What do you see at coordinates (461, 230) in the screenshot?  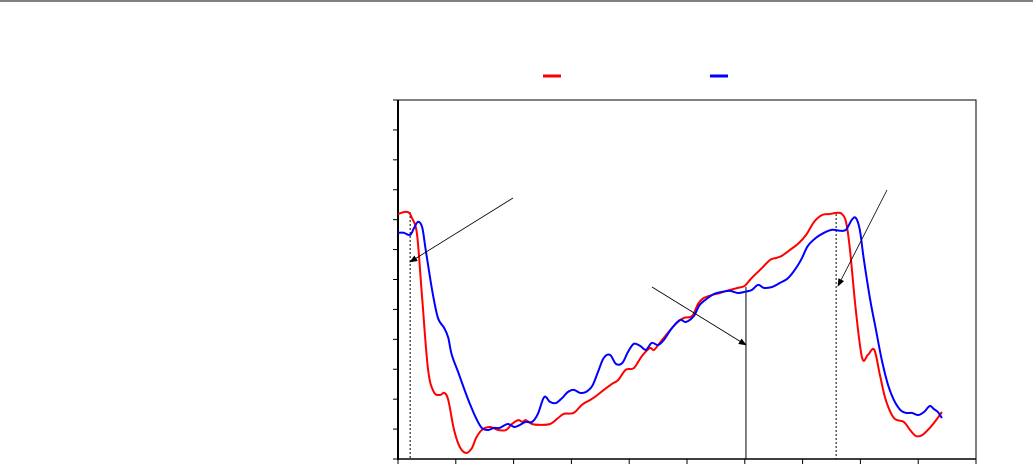 I see `annotation-arrow-left` at bounding box center [461, 230].